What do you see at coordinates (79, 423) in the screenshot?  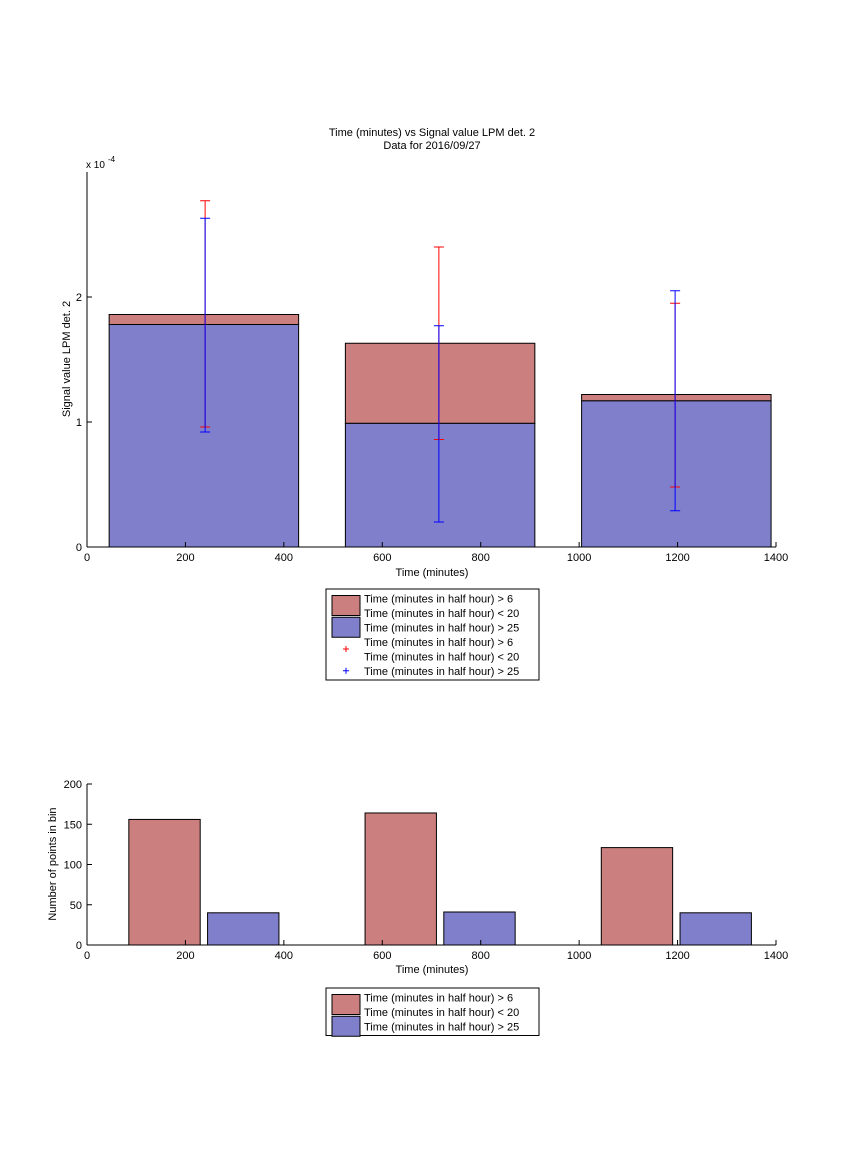 I see `chart1-y-tick-label: 1` at bounding box center [79, 423].